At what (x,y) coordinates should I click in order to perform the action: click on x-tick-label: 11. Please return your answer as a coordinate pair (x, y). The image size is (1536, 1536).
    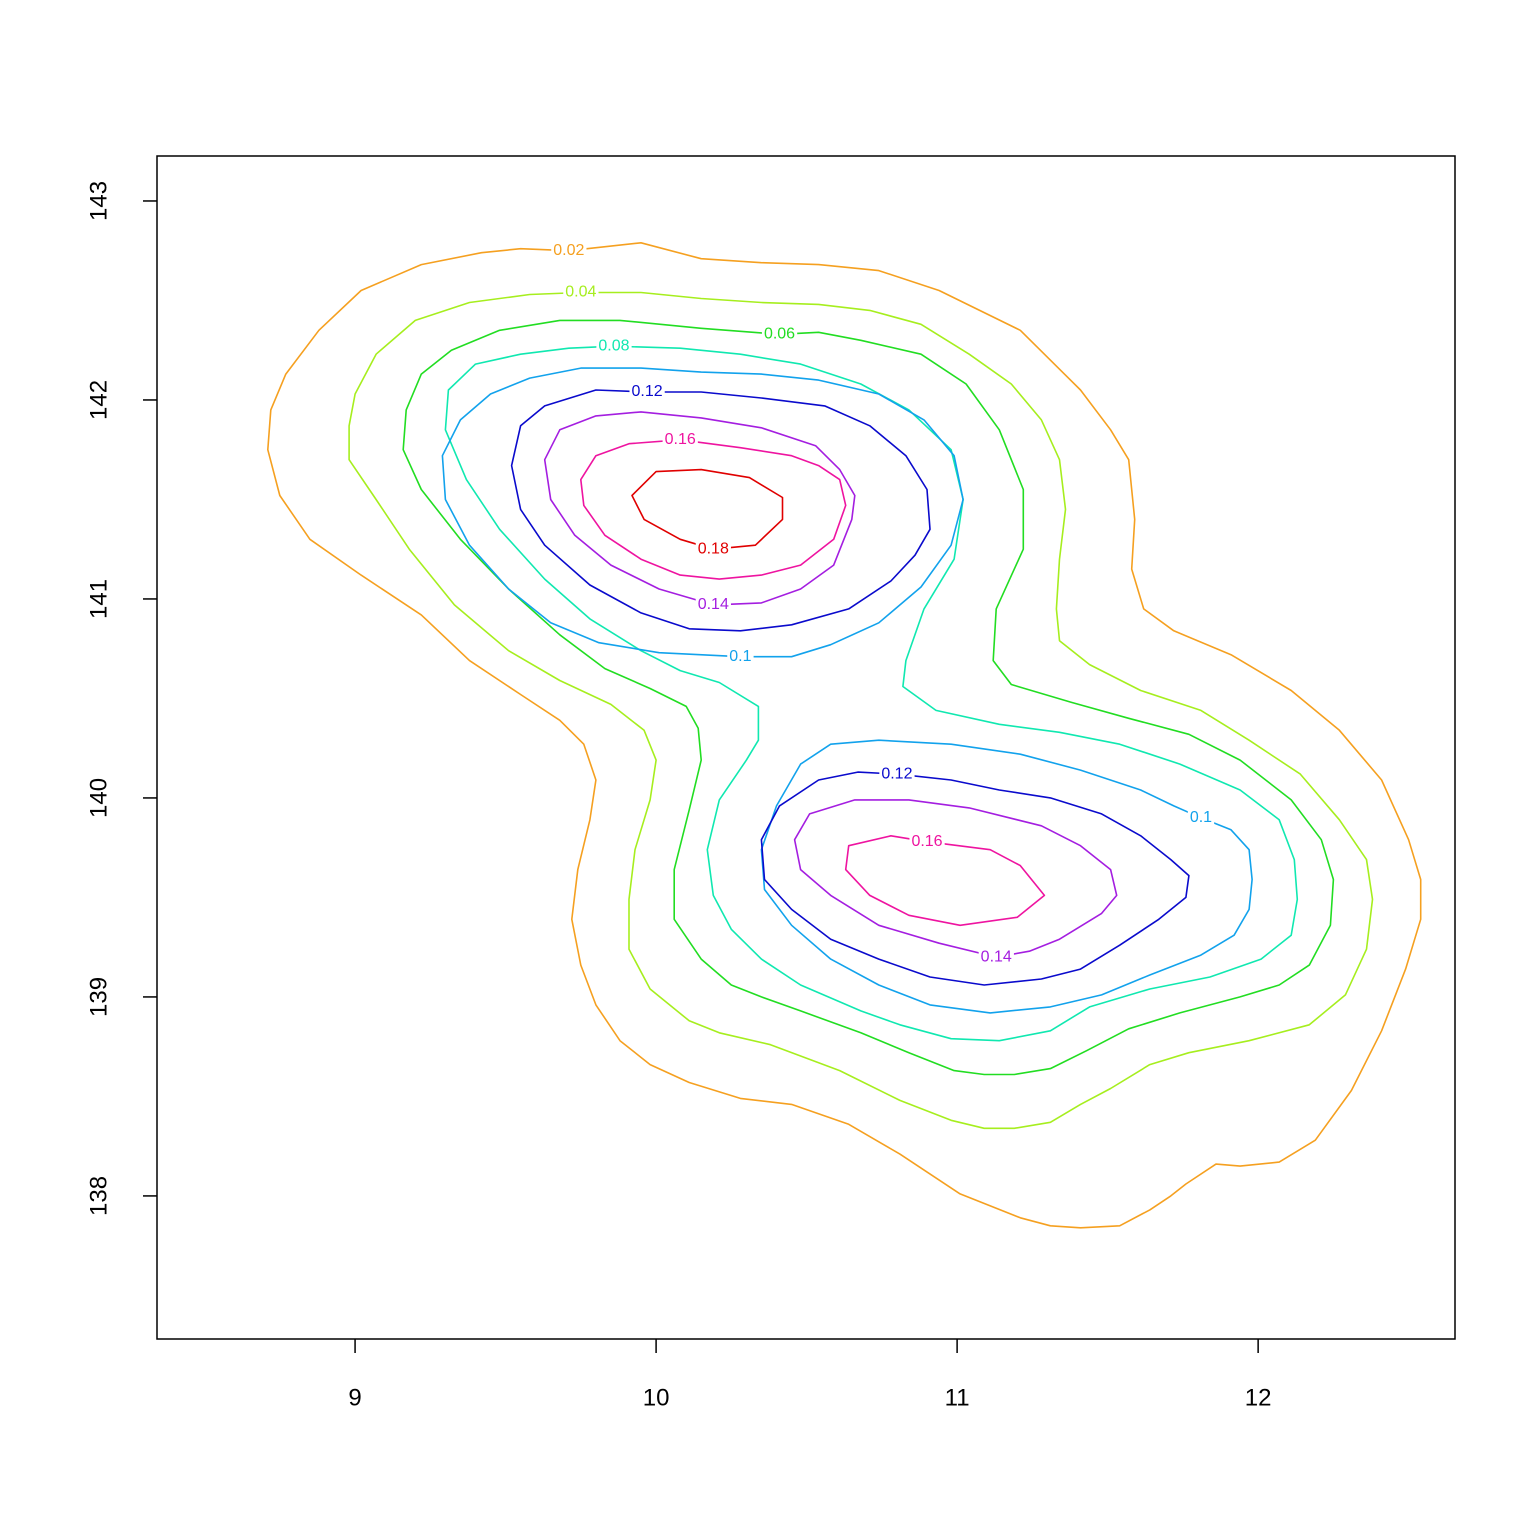
    Looking at the image, I should click on (957, 1397).